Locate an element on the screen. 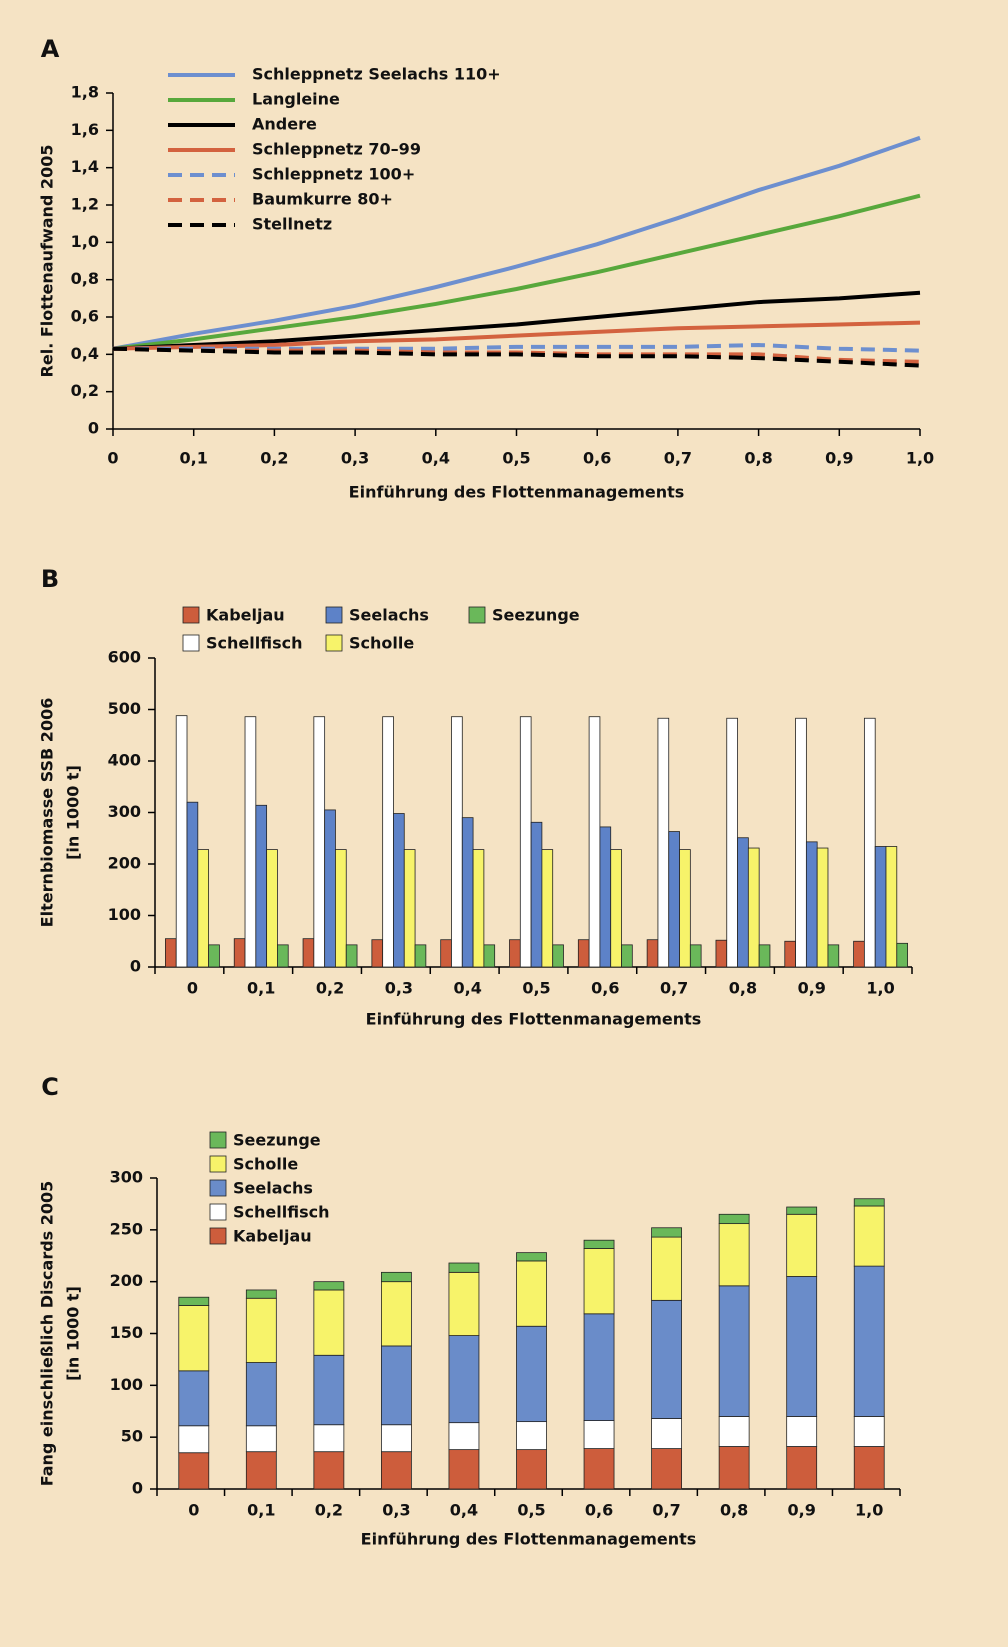 This screenshot has width=1008, height=1647. y-tick-label: 1,2 is located at coordinates (85, 204).